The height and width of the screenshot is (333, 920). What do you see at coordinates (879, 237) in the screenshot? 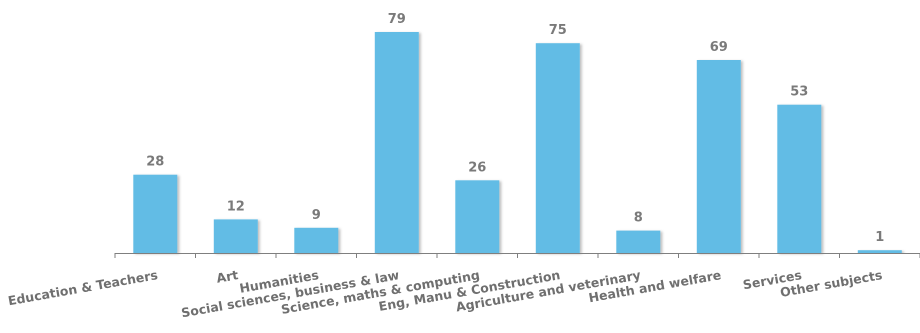
I see `bar-value-label: 1` at bounding box center [879, 237].